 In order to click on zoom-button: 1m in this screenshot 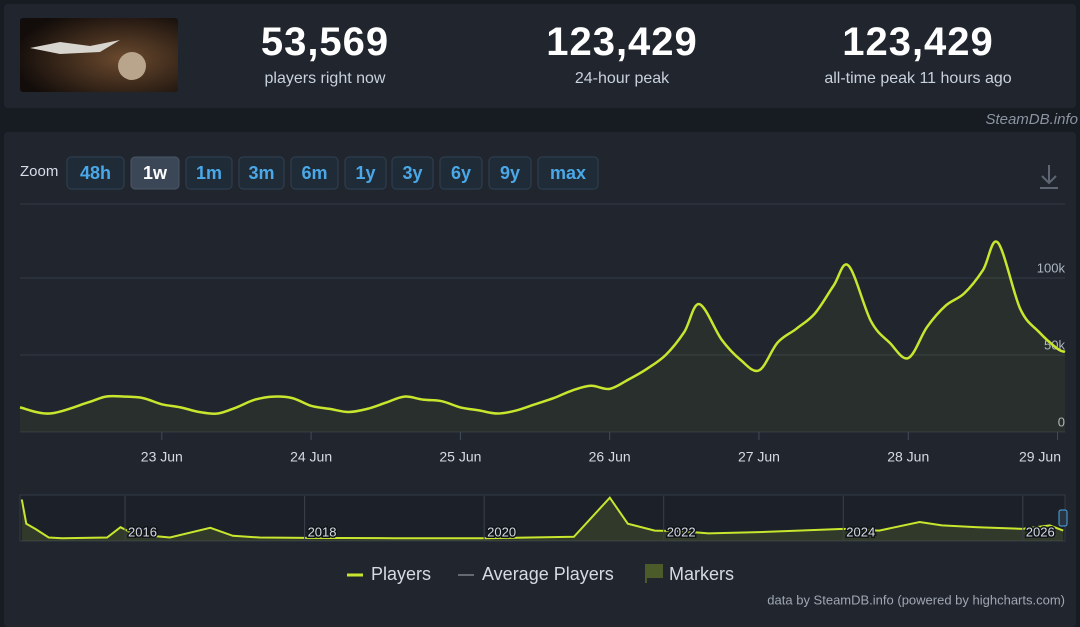, I will do `click(209, 173)`.